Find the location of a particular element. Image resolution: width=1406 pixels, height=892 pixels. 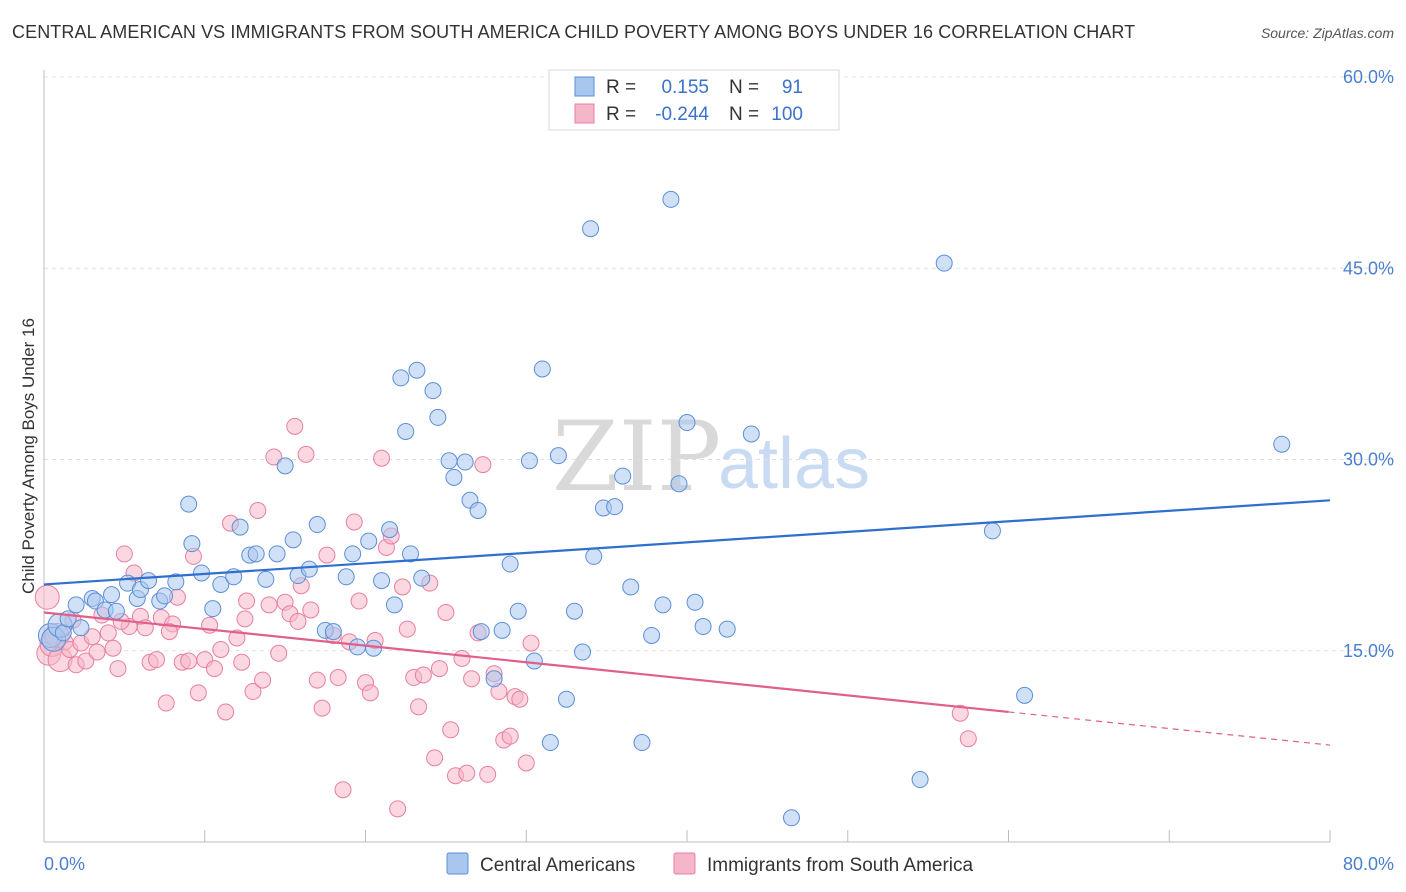

y-tick-label-60: 60.0% is located at coordinates (1368, 77).